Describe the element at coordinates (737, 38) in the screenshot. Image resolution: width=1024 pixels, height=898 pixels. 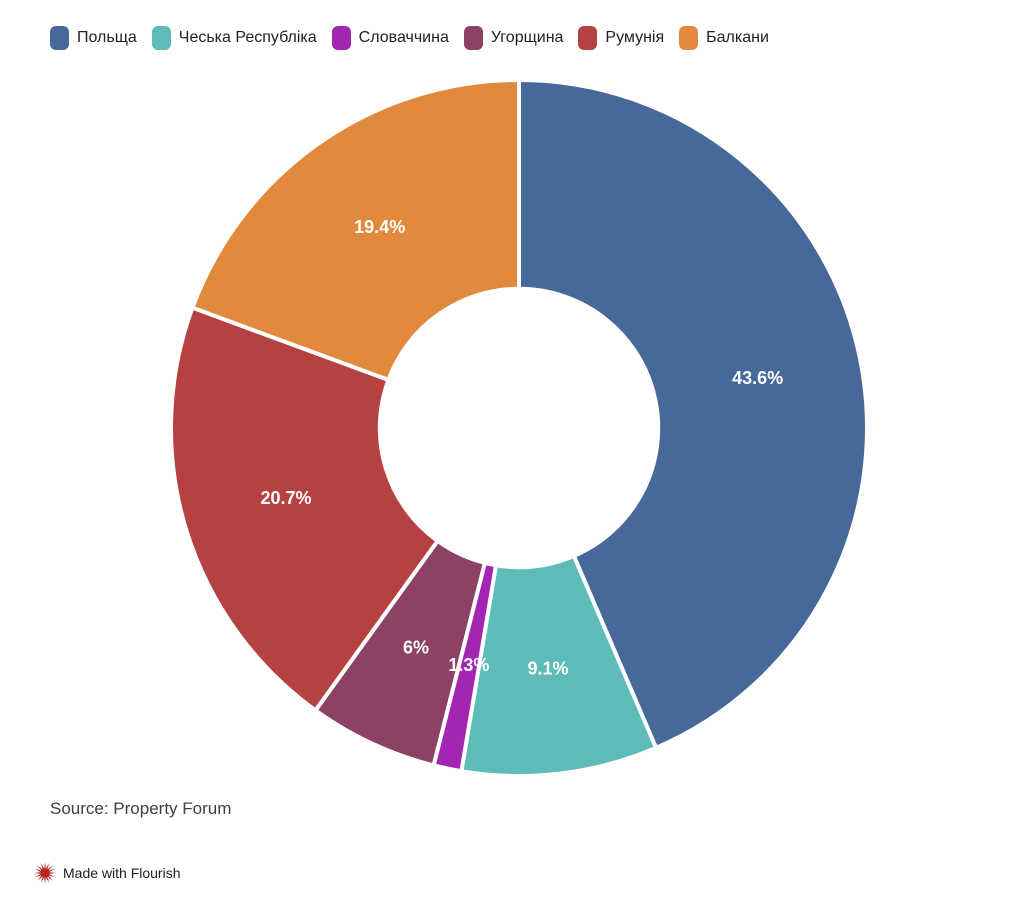
I see `legend-label: Балкани` at that location.